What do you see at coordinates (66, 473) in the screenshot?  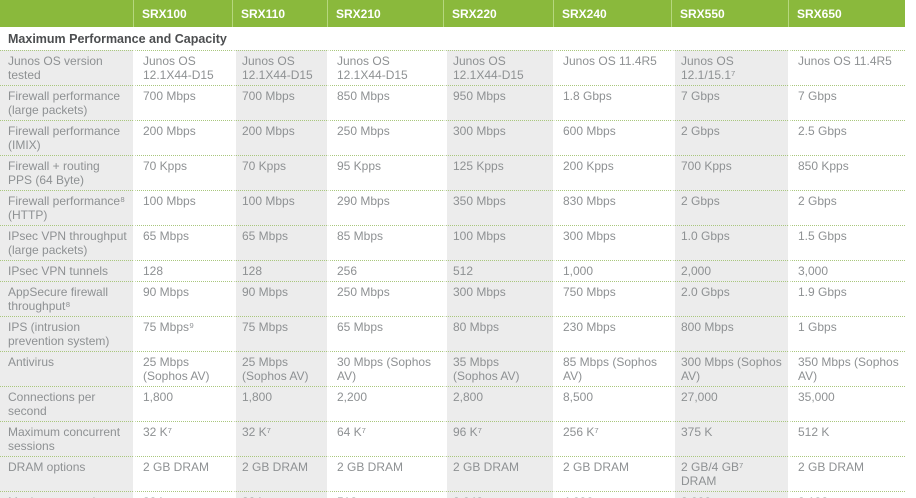 I see `row-label: DRAM options` at bounding box center [66, 473].